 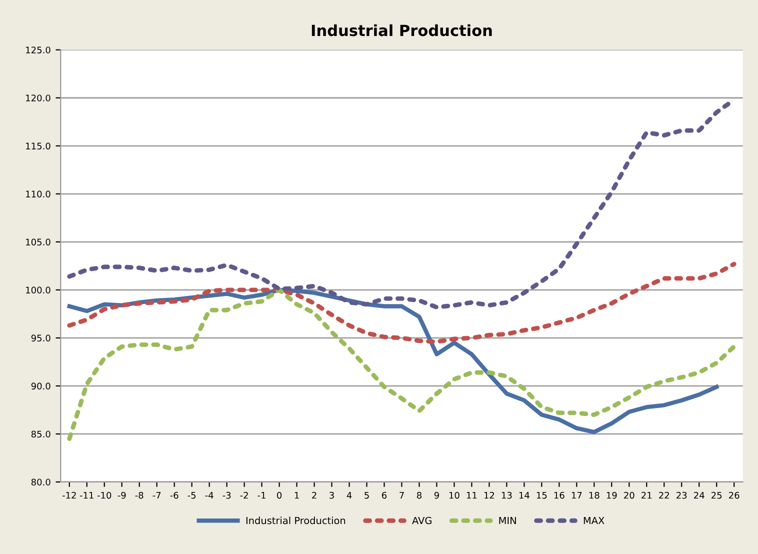 What do you see at coordinates (559, 495) in the screenshot?
I see `x-tick-label: 16` at bounding box center [559, 495].